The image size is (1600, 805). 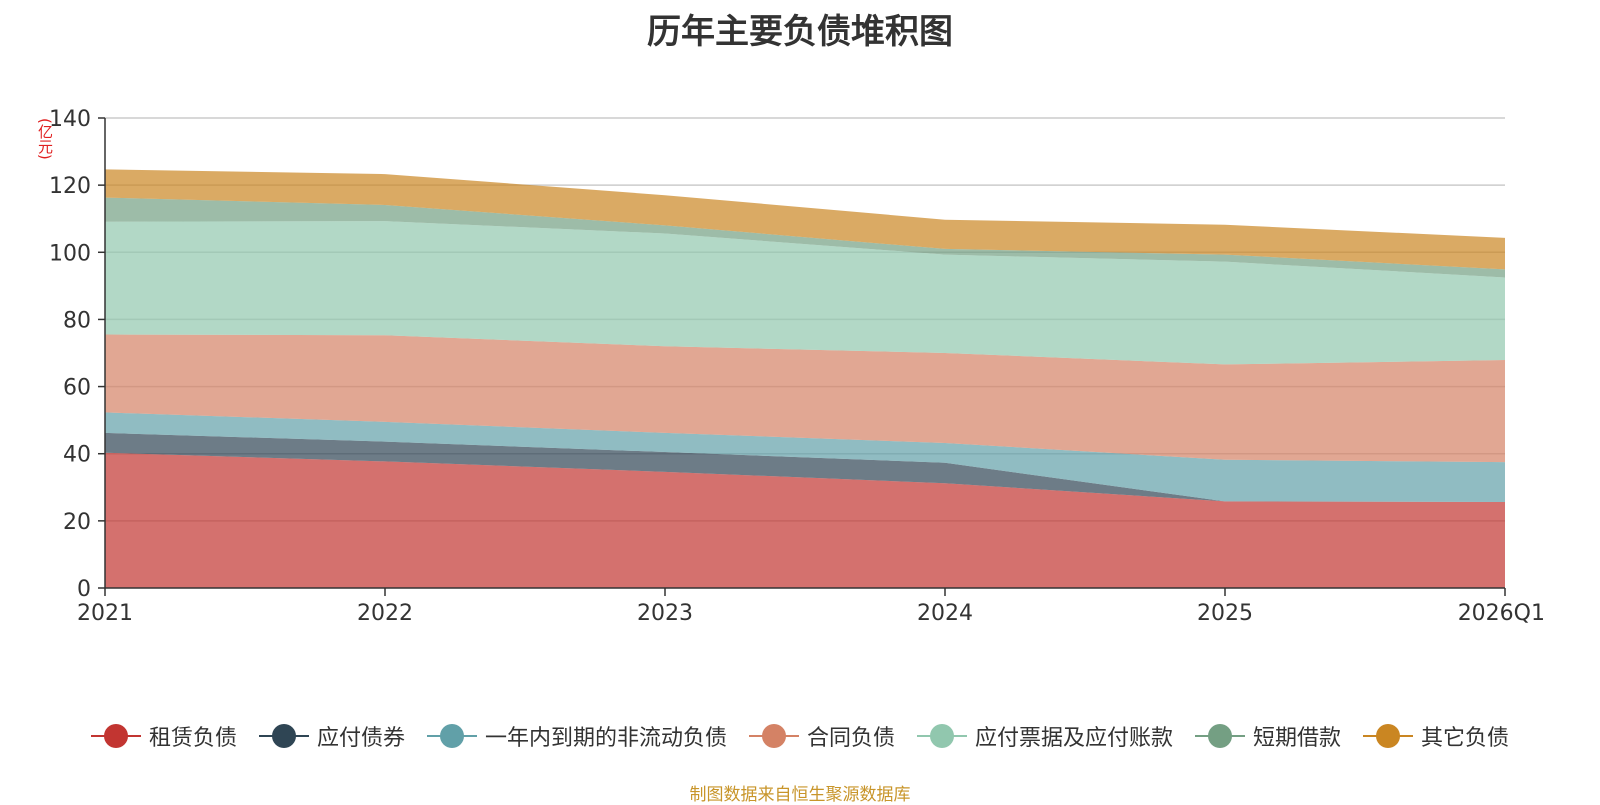 I want to click on legend-label: 应付票据及应付账款, so click(x=1074, y=738).